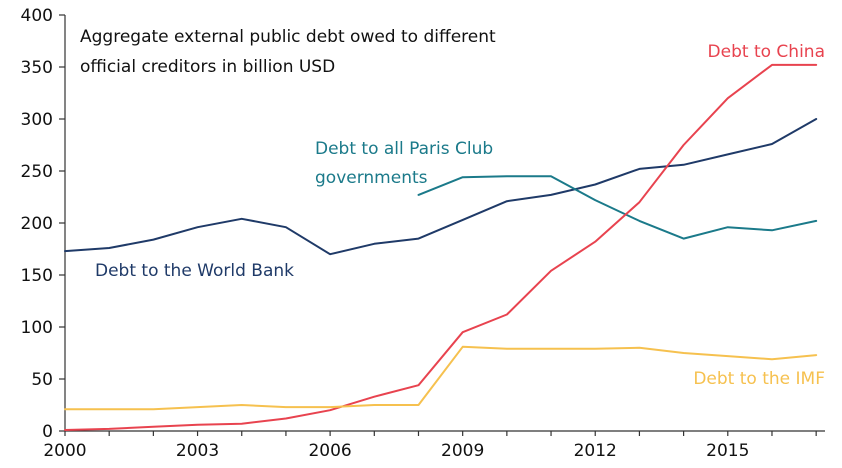 This screenshot has width=842, height=468. I want to click on series-label-line: Debt to the World Bank, so click(194, 271).